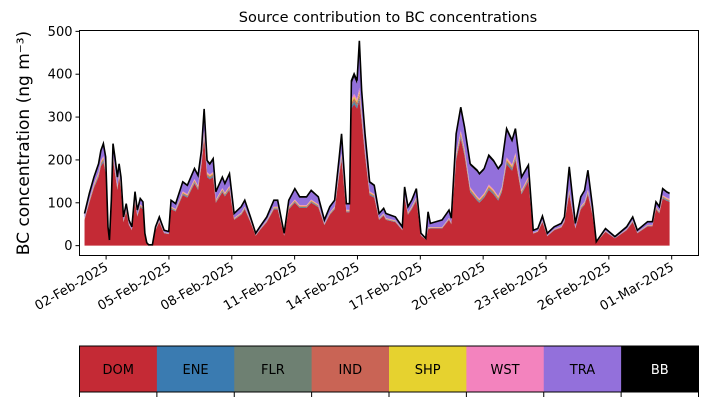  I want to click on legend-swatch-ind, so click(350, 369).